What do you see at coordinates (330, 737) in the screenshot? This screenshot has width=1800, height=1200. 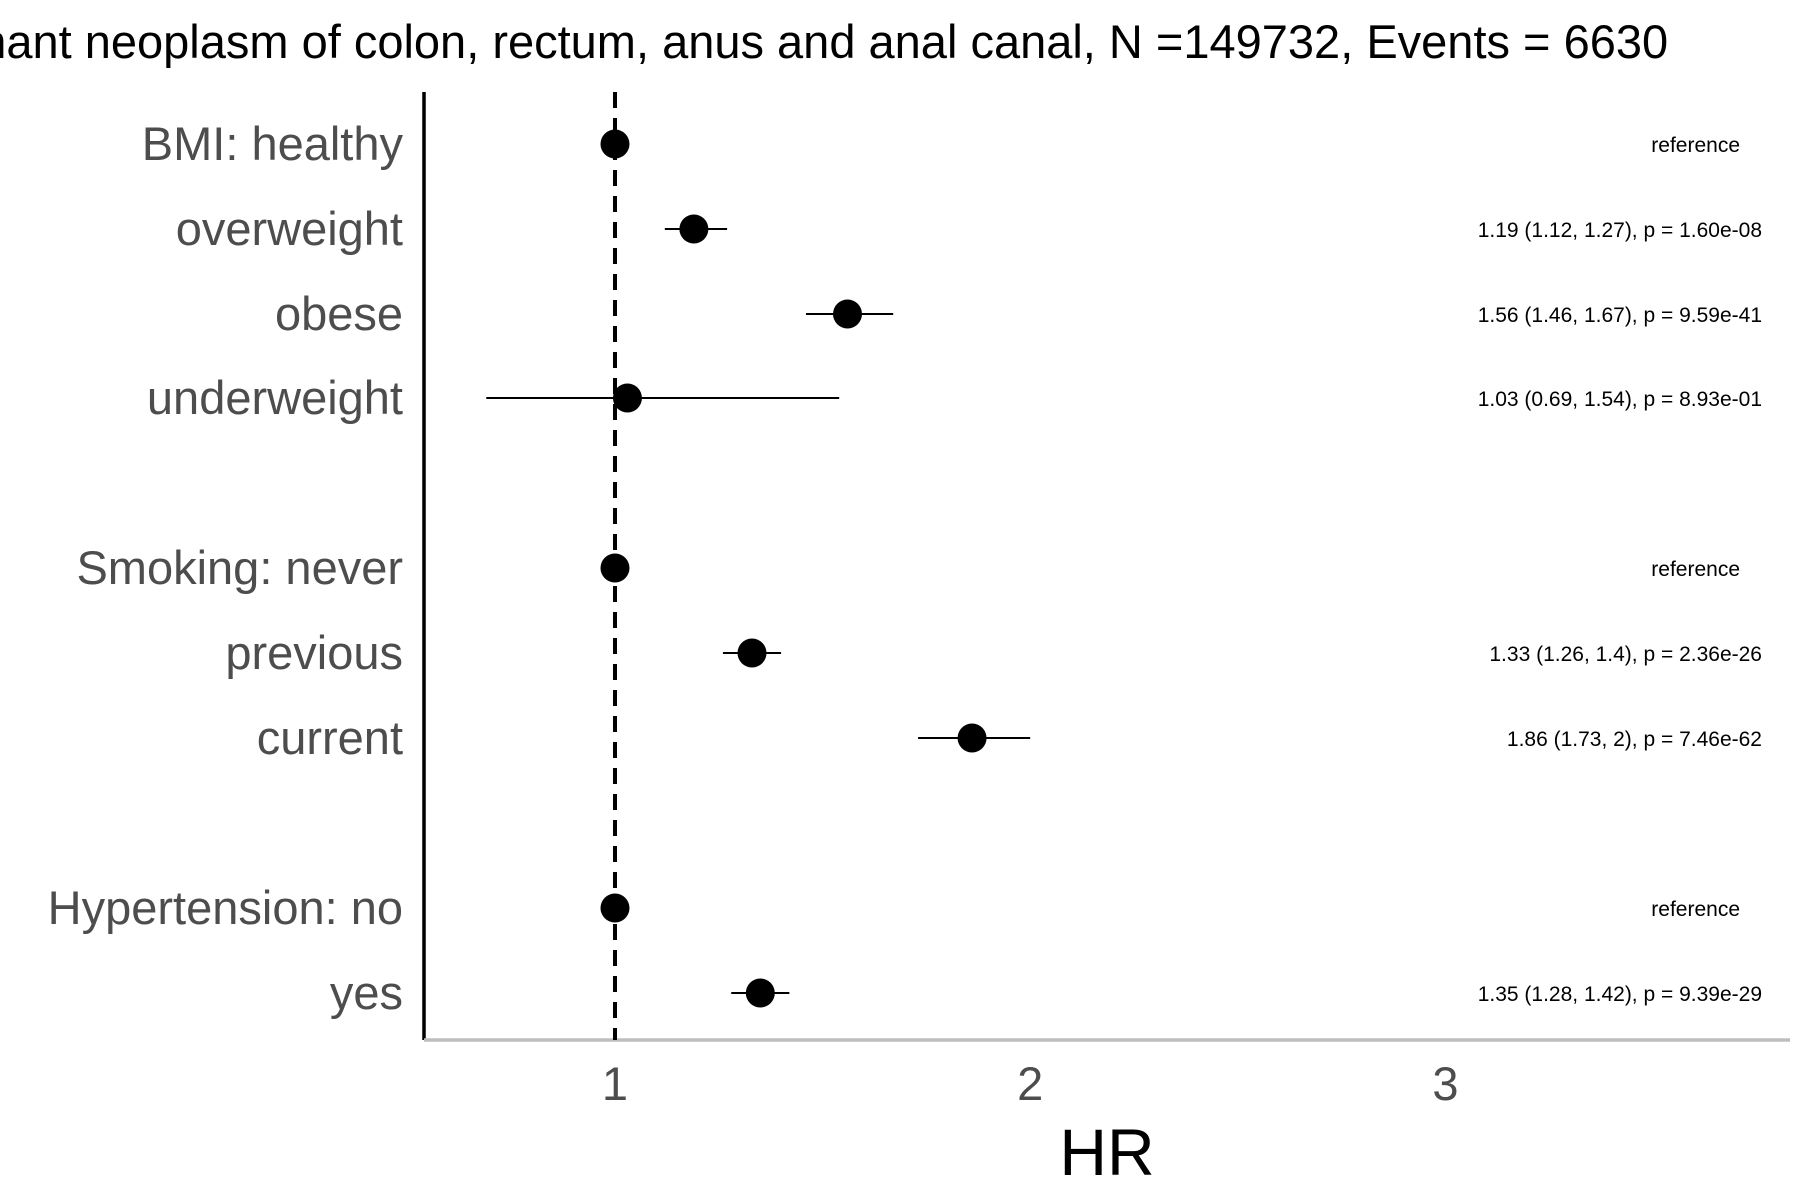 I see `row-label: current` at bounding box center [330, 737].